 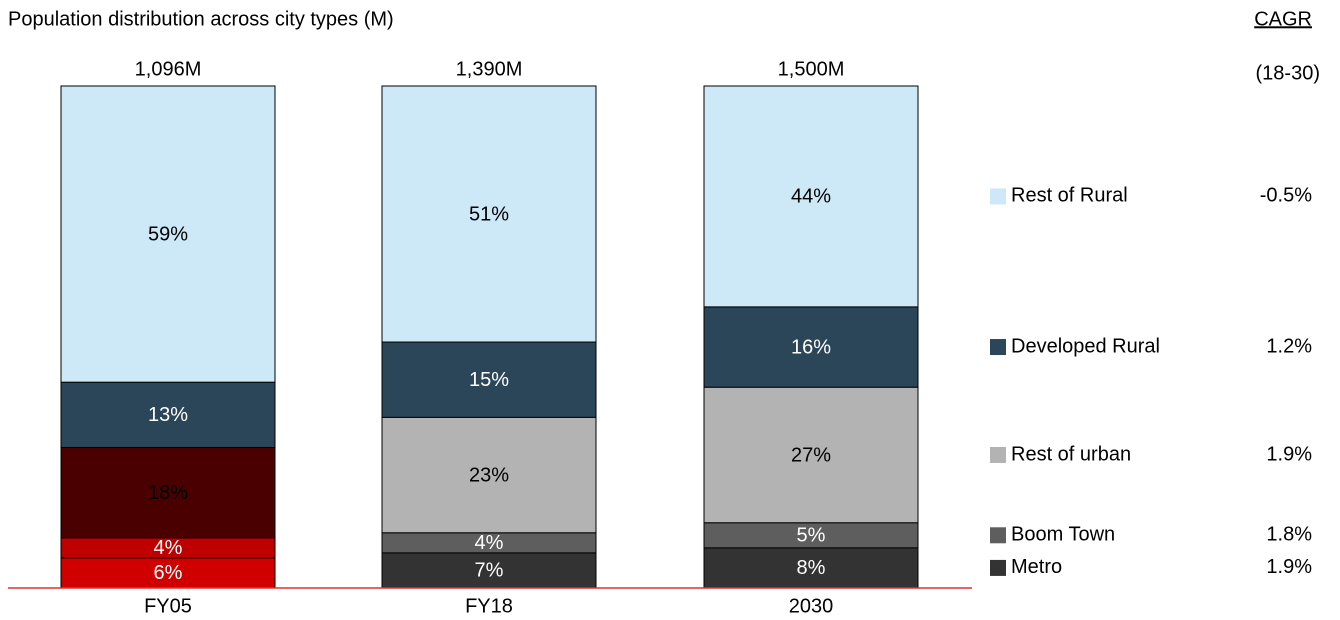 What do you see at coordinates (1069, 196) in the screenshot?
I see `legend-label: Rest of Rural` at bounding box center [1069, 196].